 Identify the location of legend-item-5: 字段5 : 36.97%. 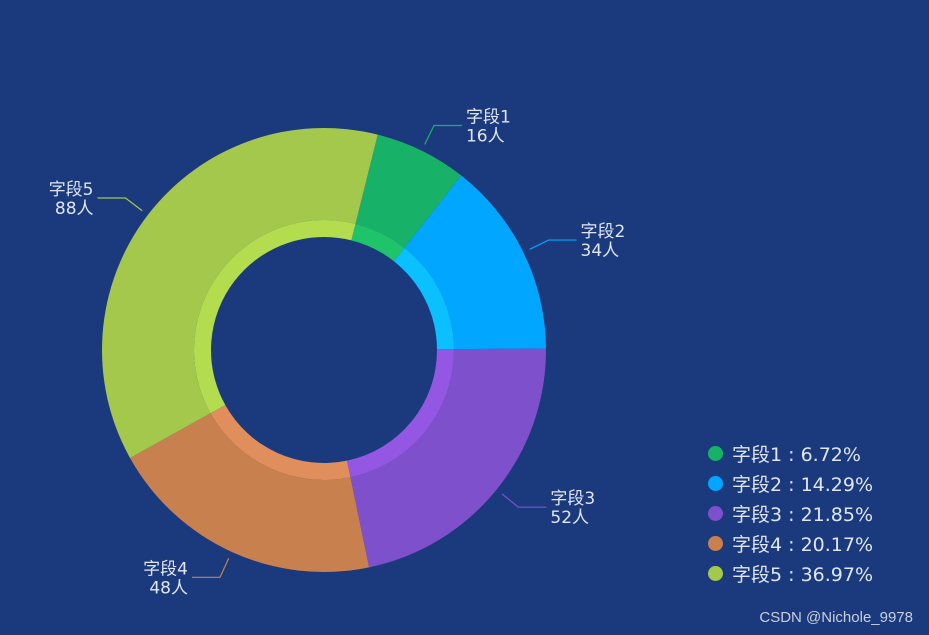
(790, 573).